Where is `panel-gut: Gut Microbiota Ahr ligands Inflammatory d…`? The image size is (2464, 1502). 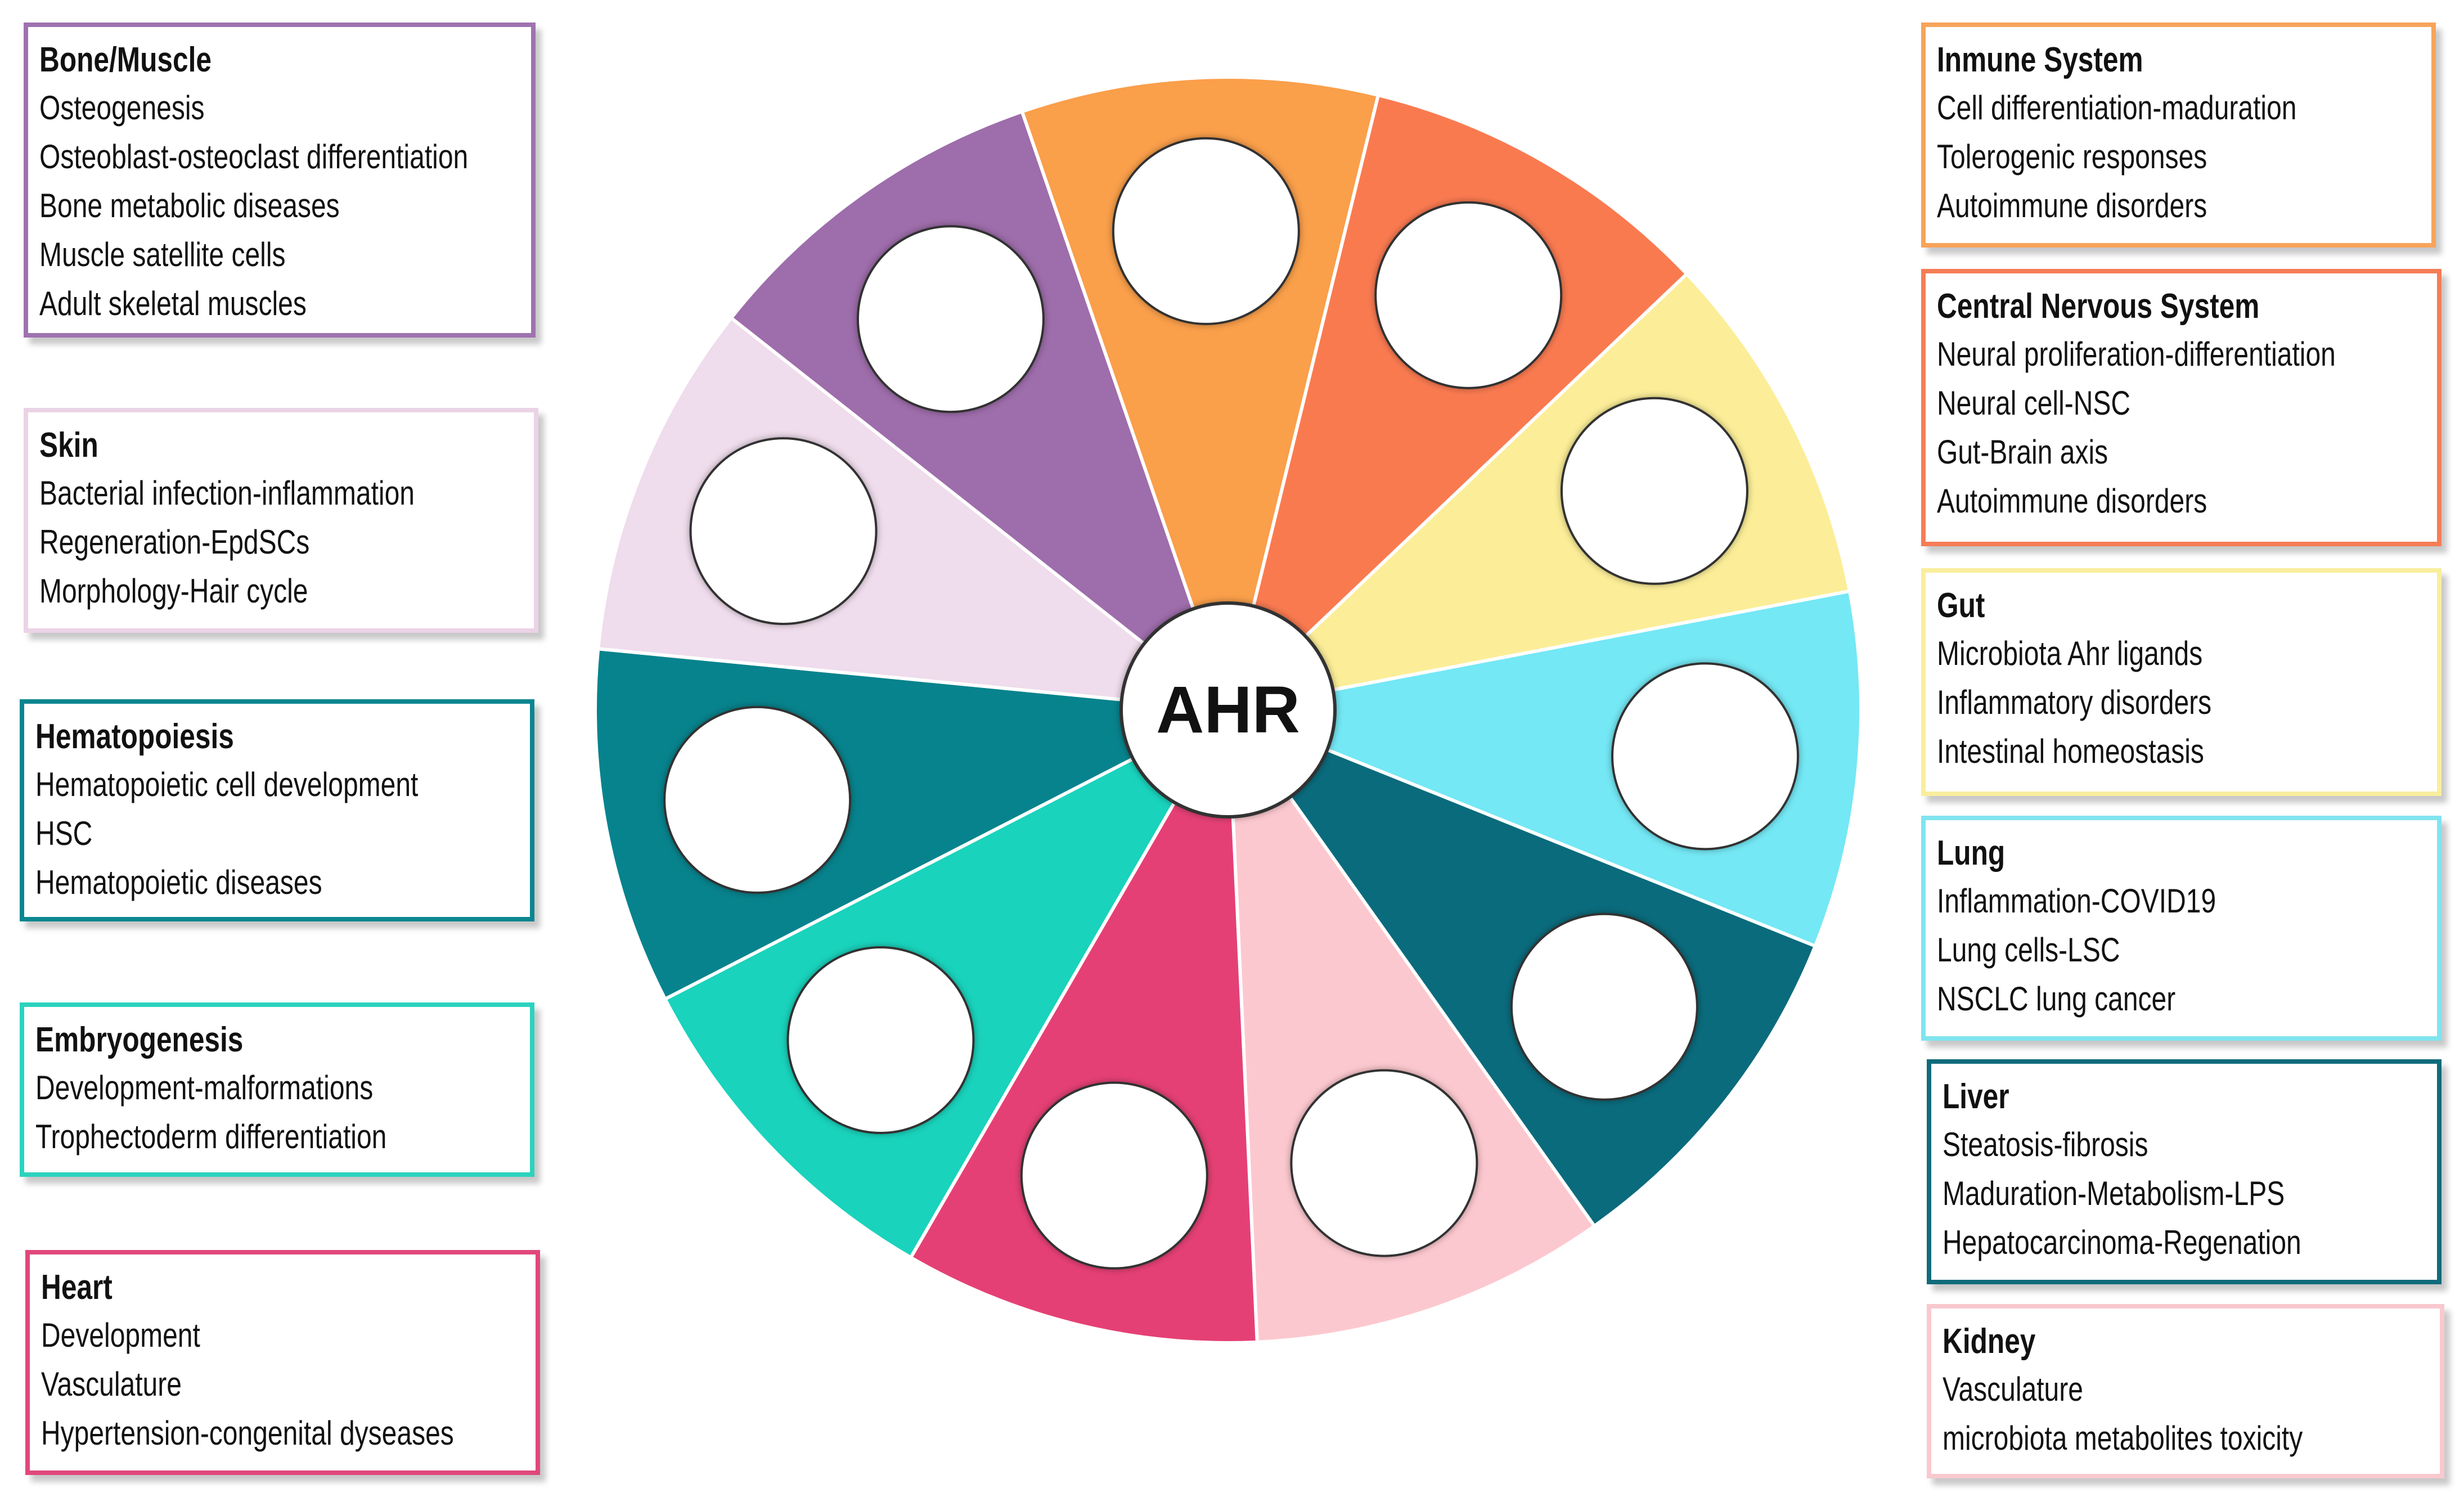 panel-gut: Gut Microbiota Ahr ligands Inflammatory d… is located at coordinates (2181, 682).